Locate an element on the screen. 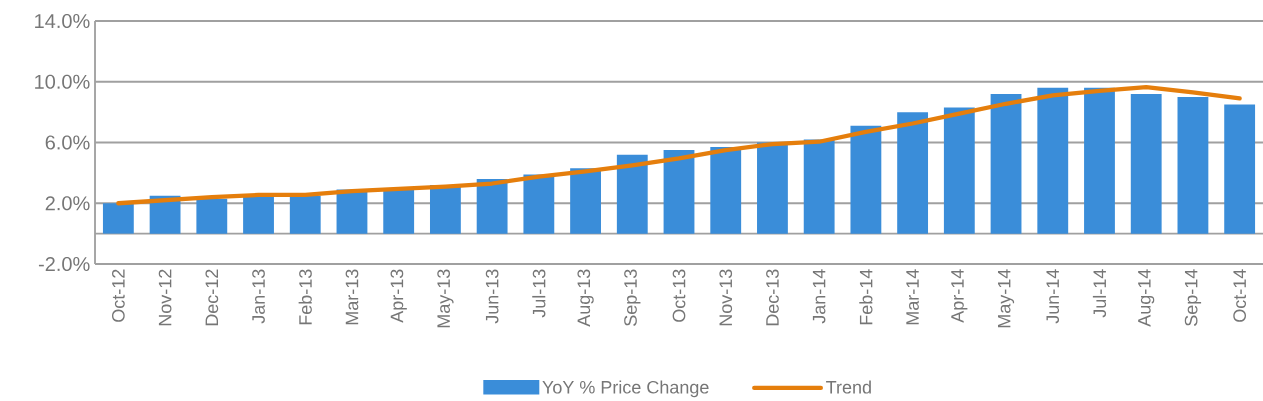 This screenshot has width=1263, height=401. x-tick-label: Feb-13 is located at coordinates (305, 297).